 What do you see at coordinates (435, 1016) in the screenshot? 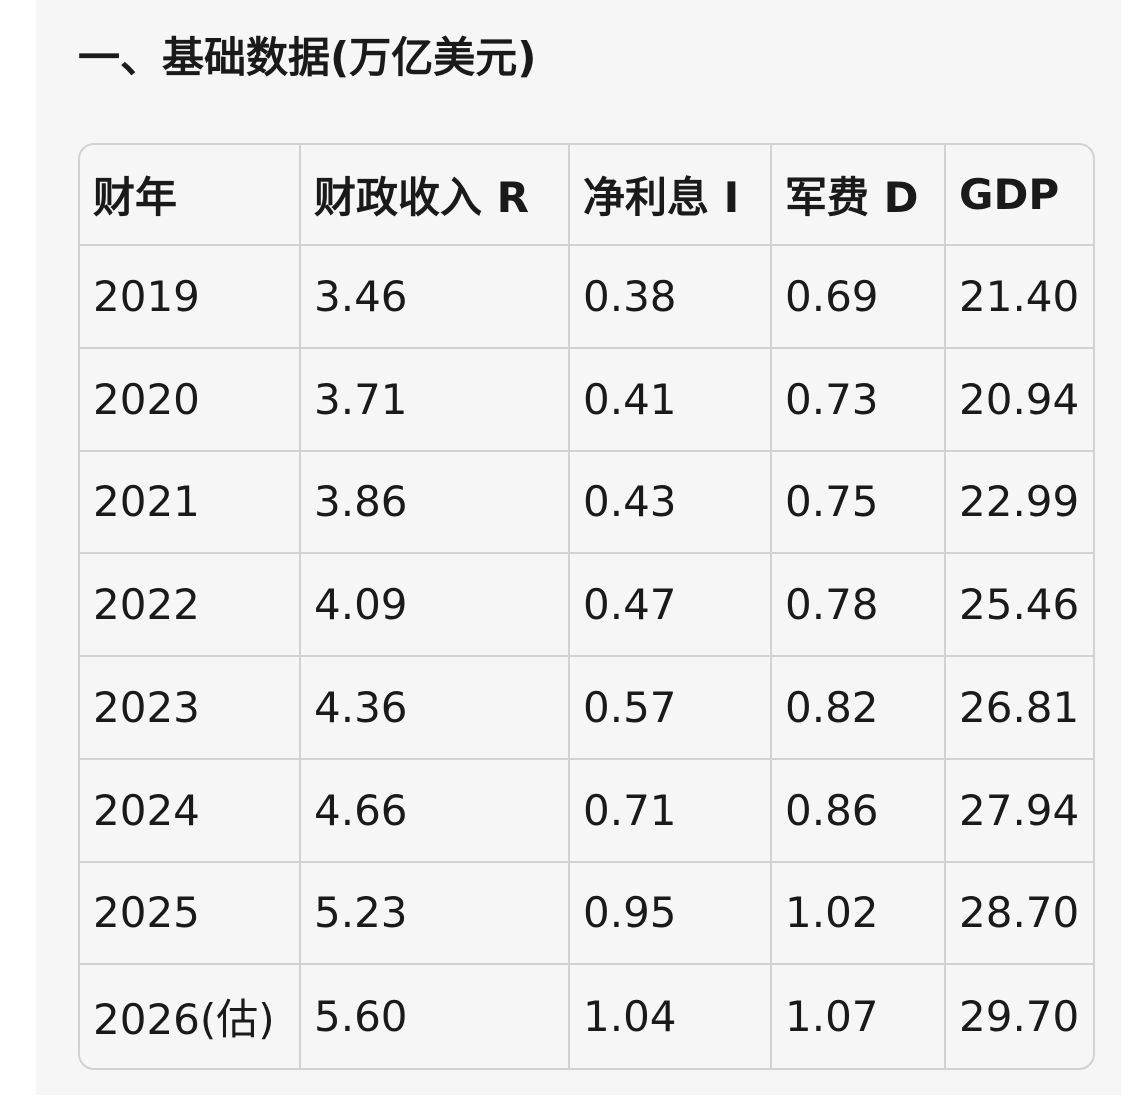
I see `table-cell: 5.60` at bounding box center [435, 1016].